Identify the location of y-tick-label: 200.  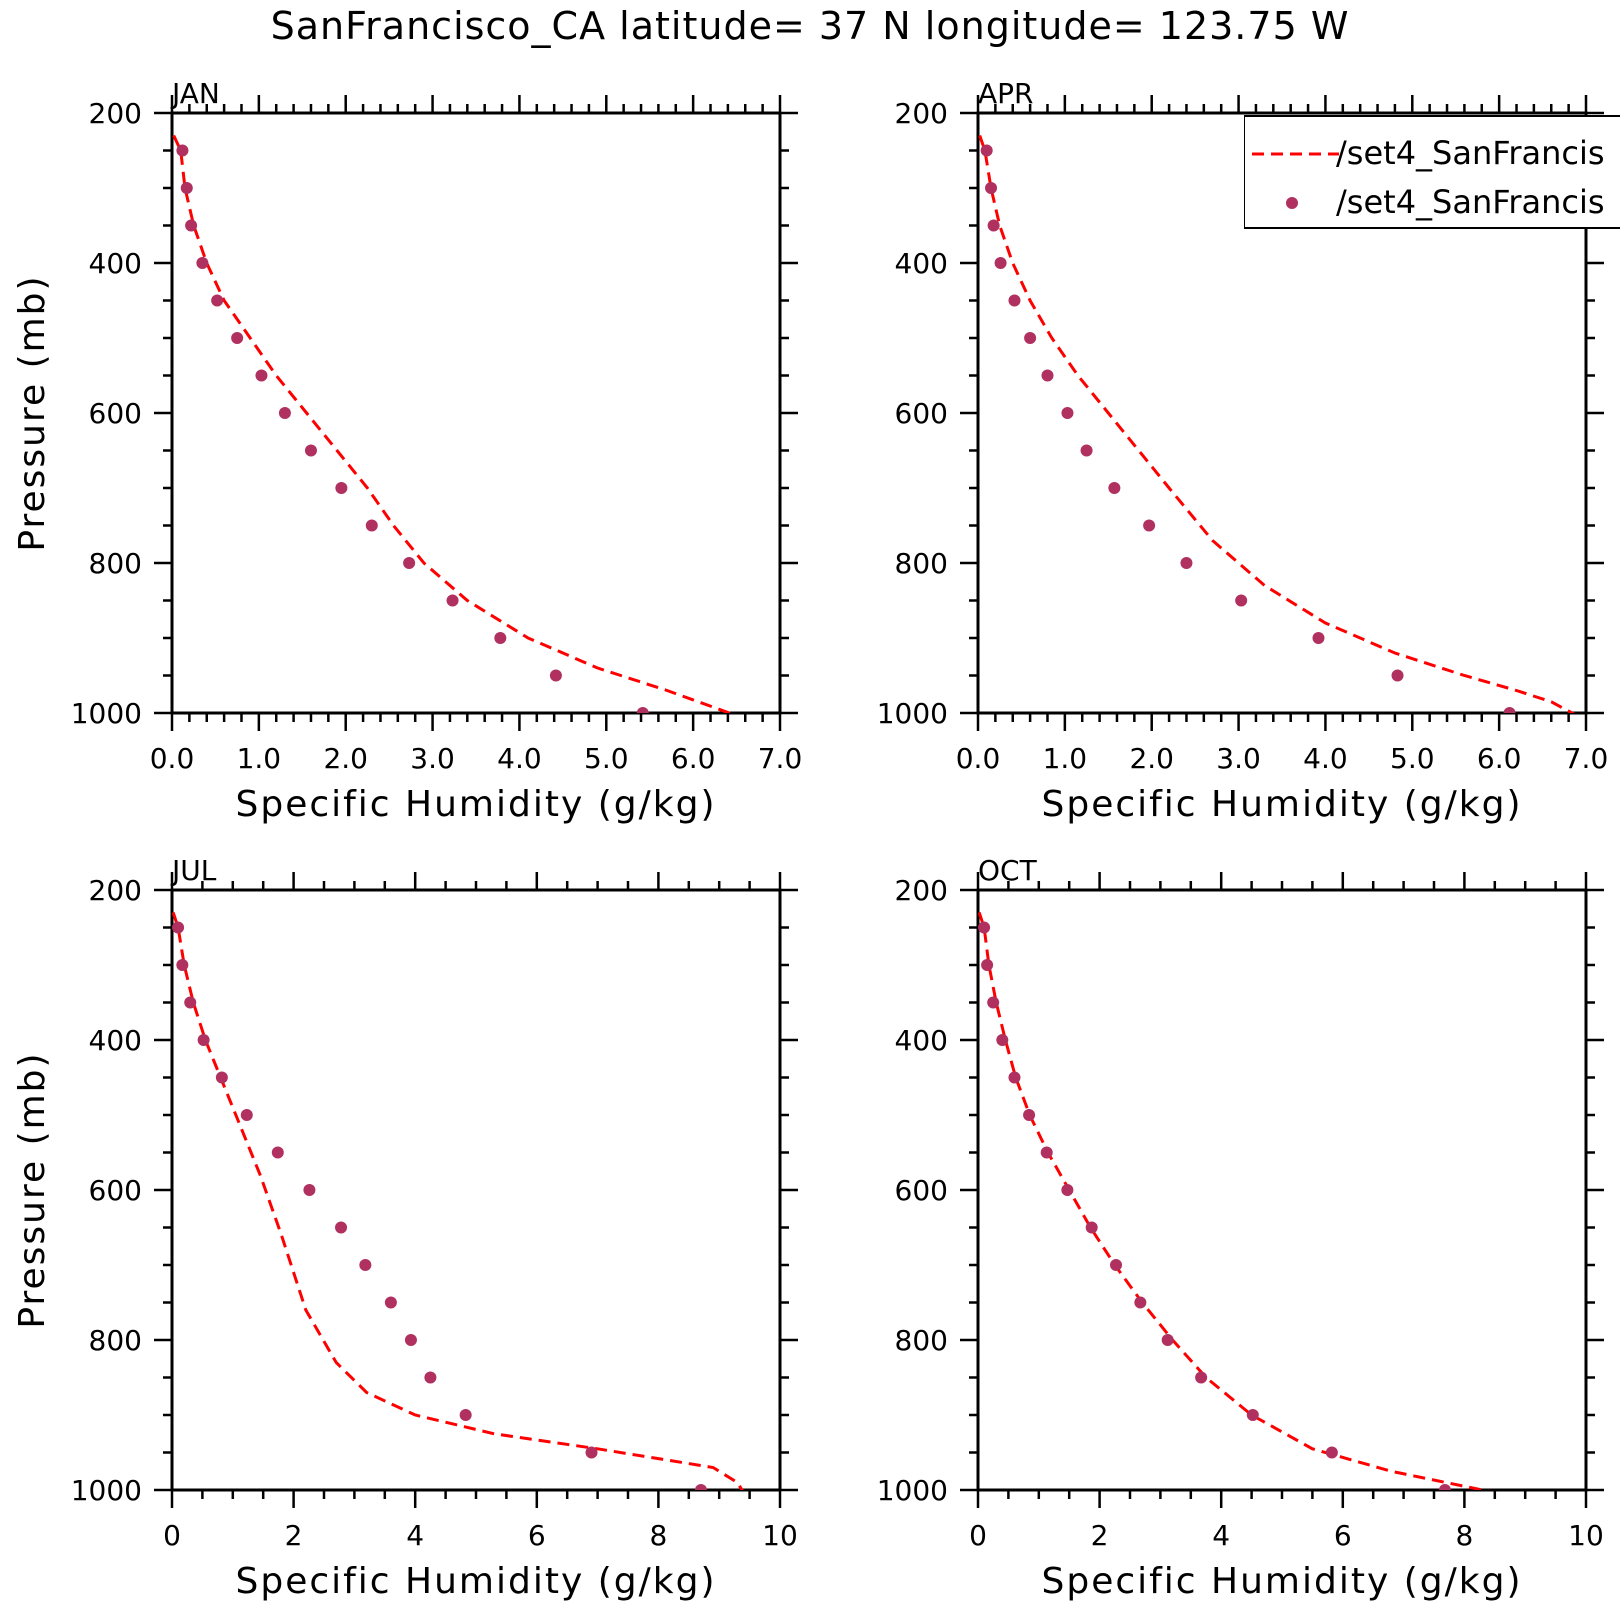
(115, 890).